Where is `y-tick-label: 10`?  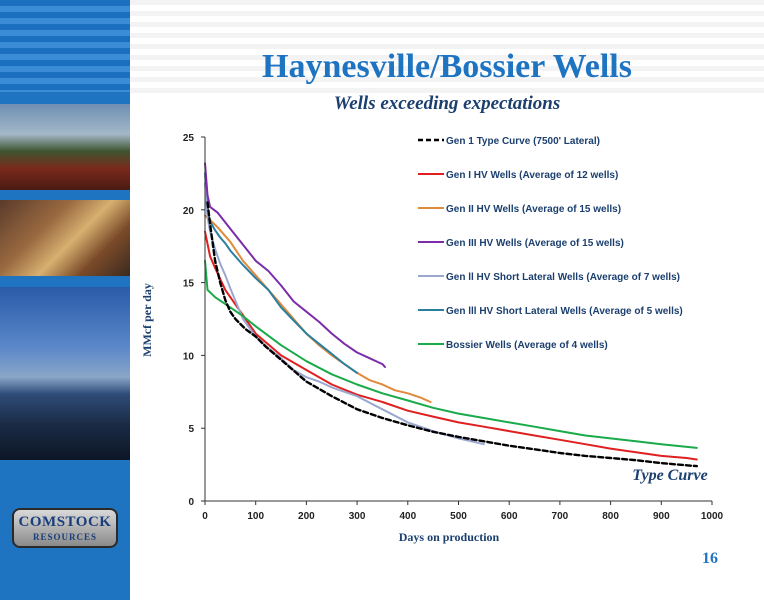
y-tick-label: 10 is located at coordinates (189, 356).